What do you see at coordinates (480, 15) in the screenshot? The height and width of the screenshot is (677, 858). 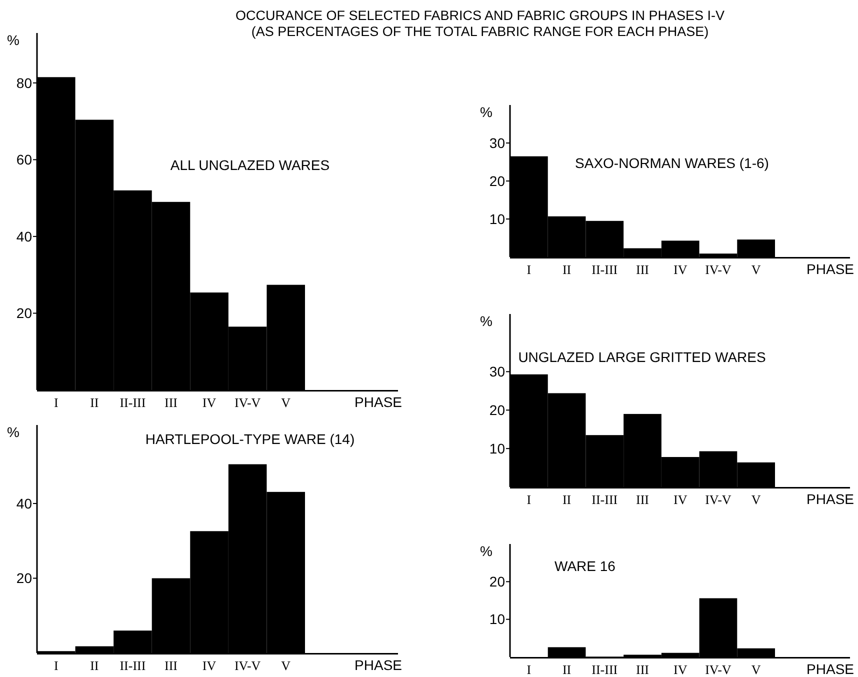 I see `text: OCCURANCE OF SELECTED FABRICS AND FABRIC GROUPS IN PHASES I-V` at bounding box center [480, 15].